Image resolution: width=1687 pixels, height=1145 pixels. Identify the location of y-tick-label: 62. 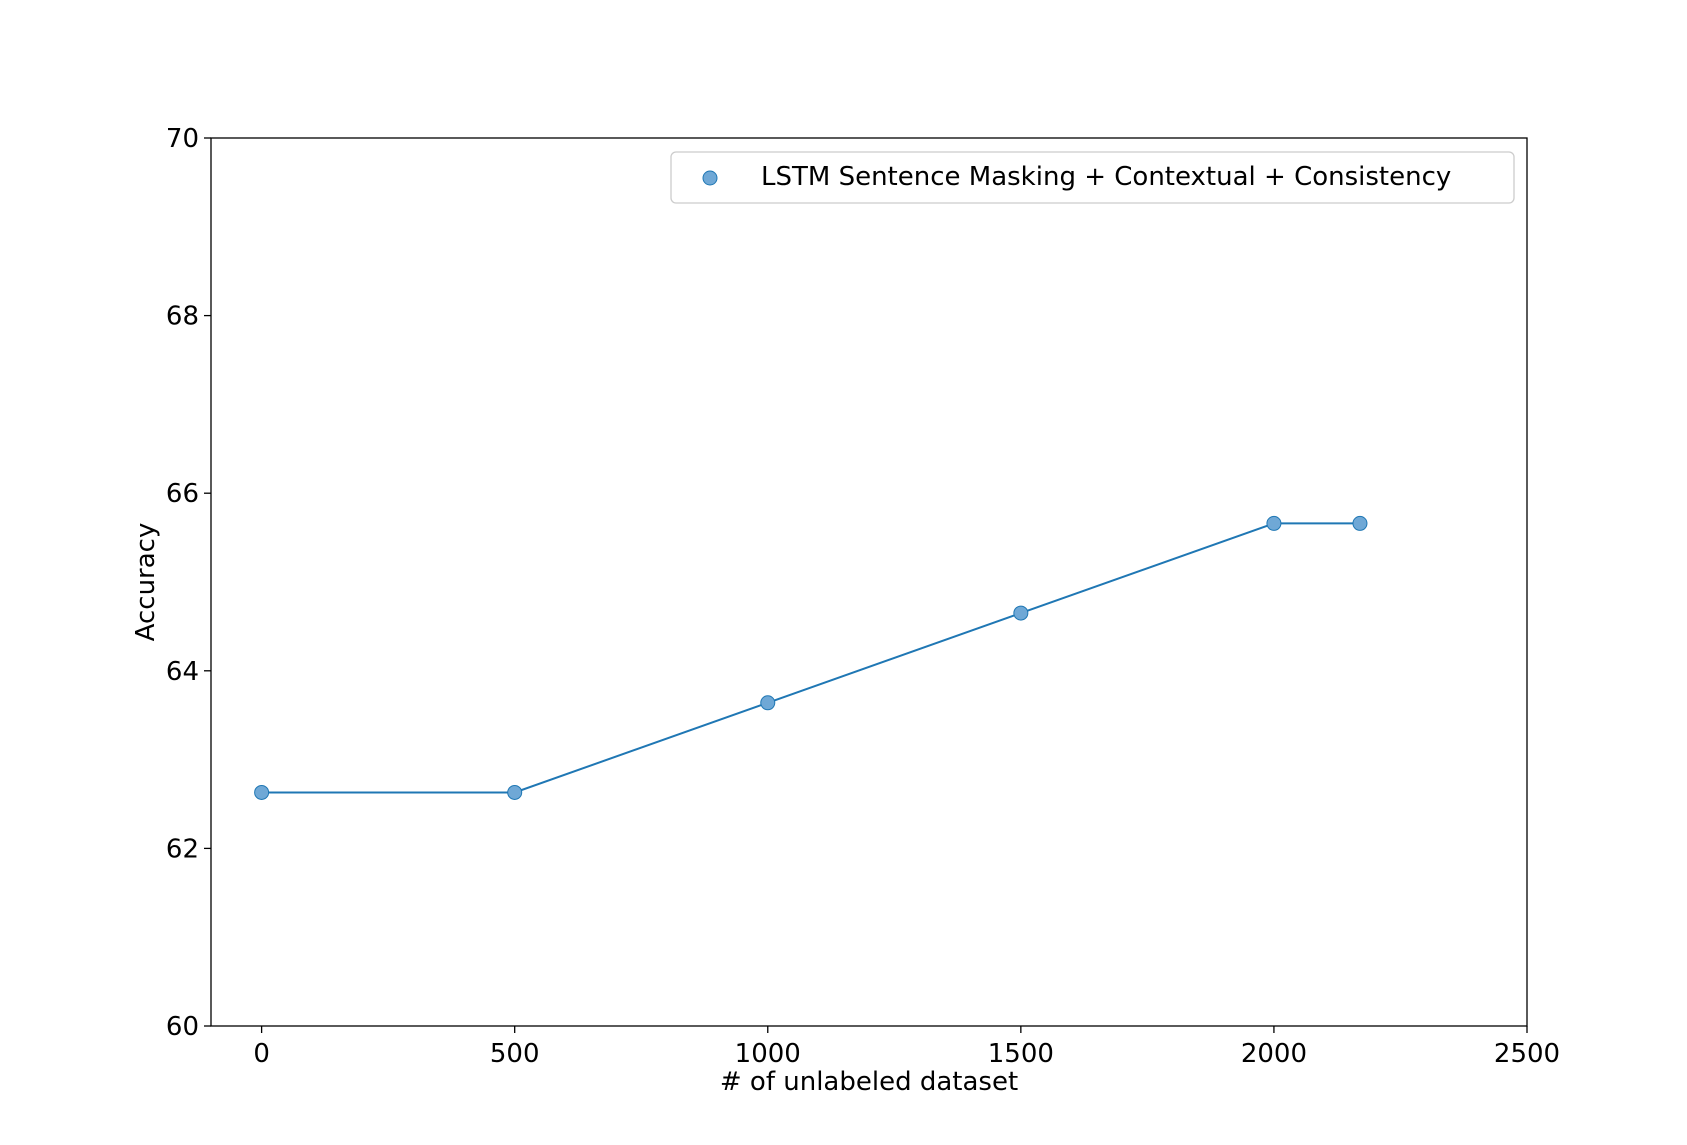
(182, 849).